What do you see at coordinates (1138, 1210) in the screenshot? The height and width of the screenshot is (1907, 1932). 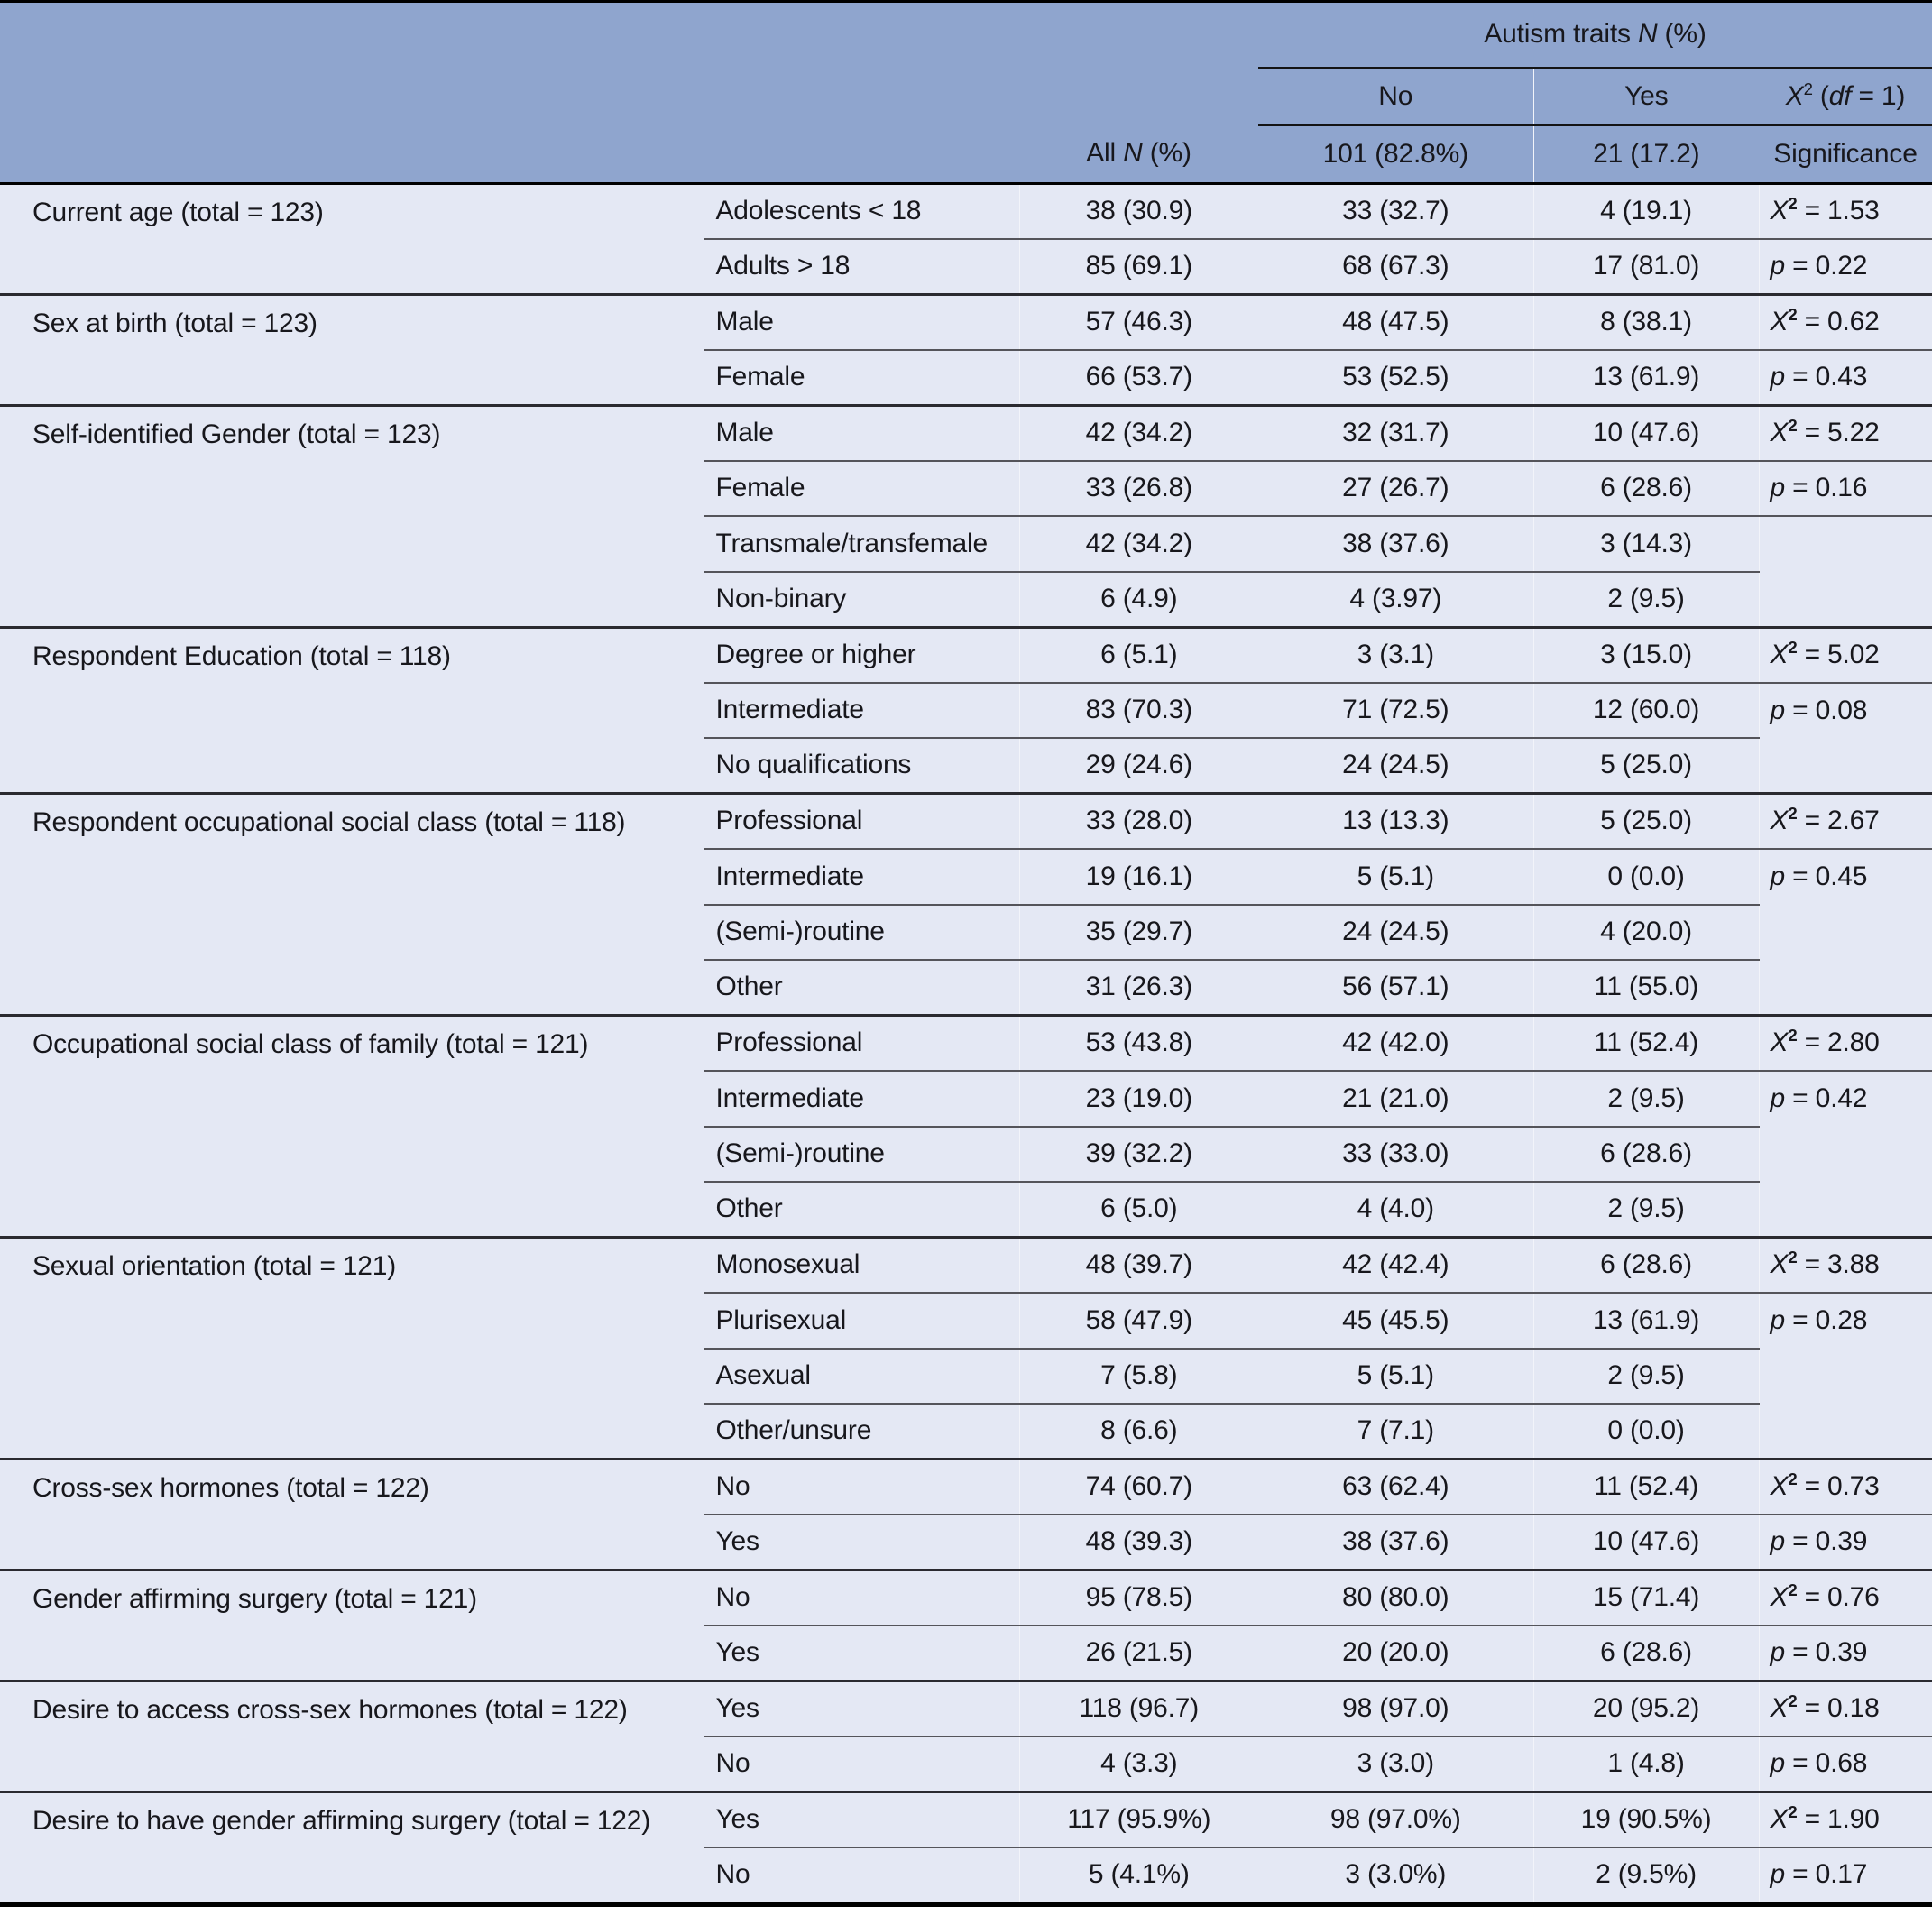 I see `cell-all-n: 6 (5.0)` at bounding box center [1138, 1210].